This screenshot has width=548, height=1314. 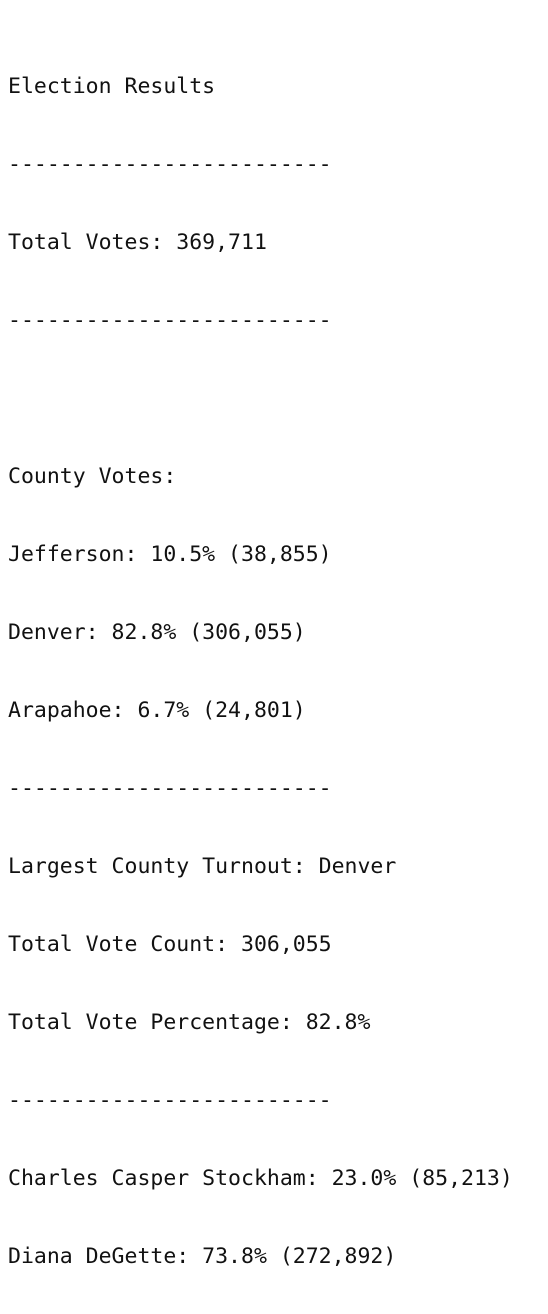 I want to click on county-line-denver: Denver: 82.8% (306,055), so click(x=157, y=632).